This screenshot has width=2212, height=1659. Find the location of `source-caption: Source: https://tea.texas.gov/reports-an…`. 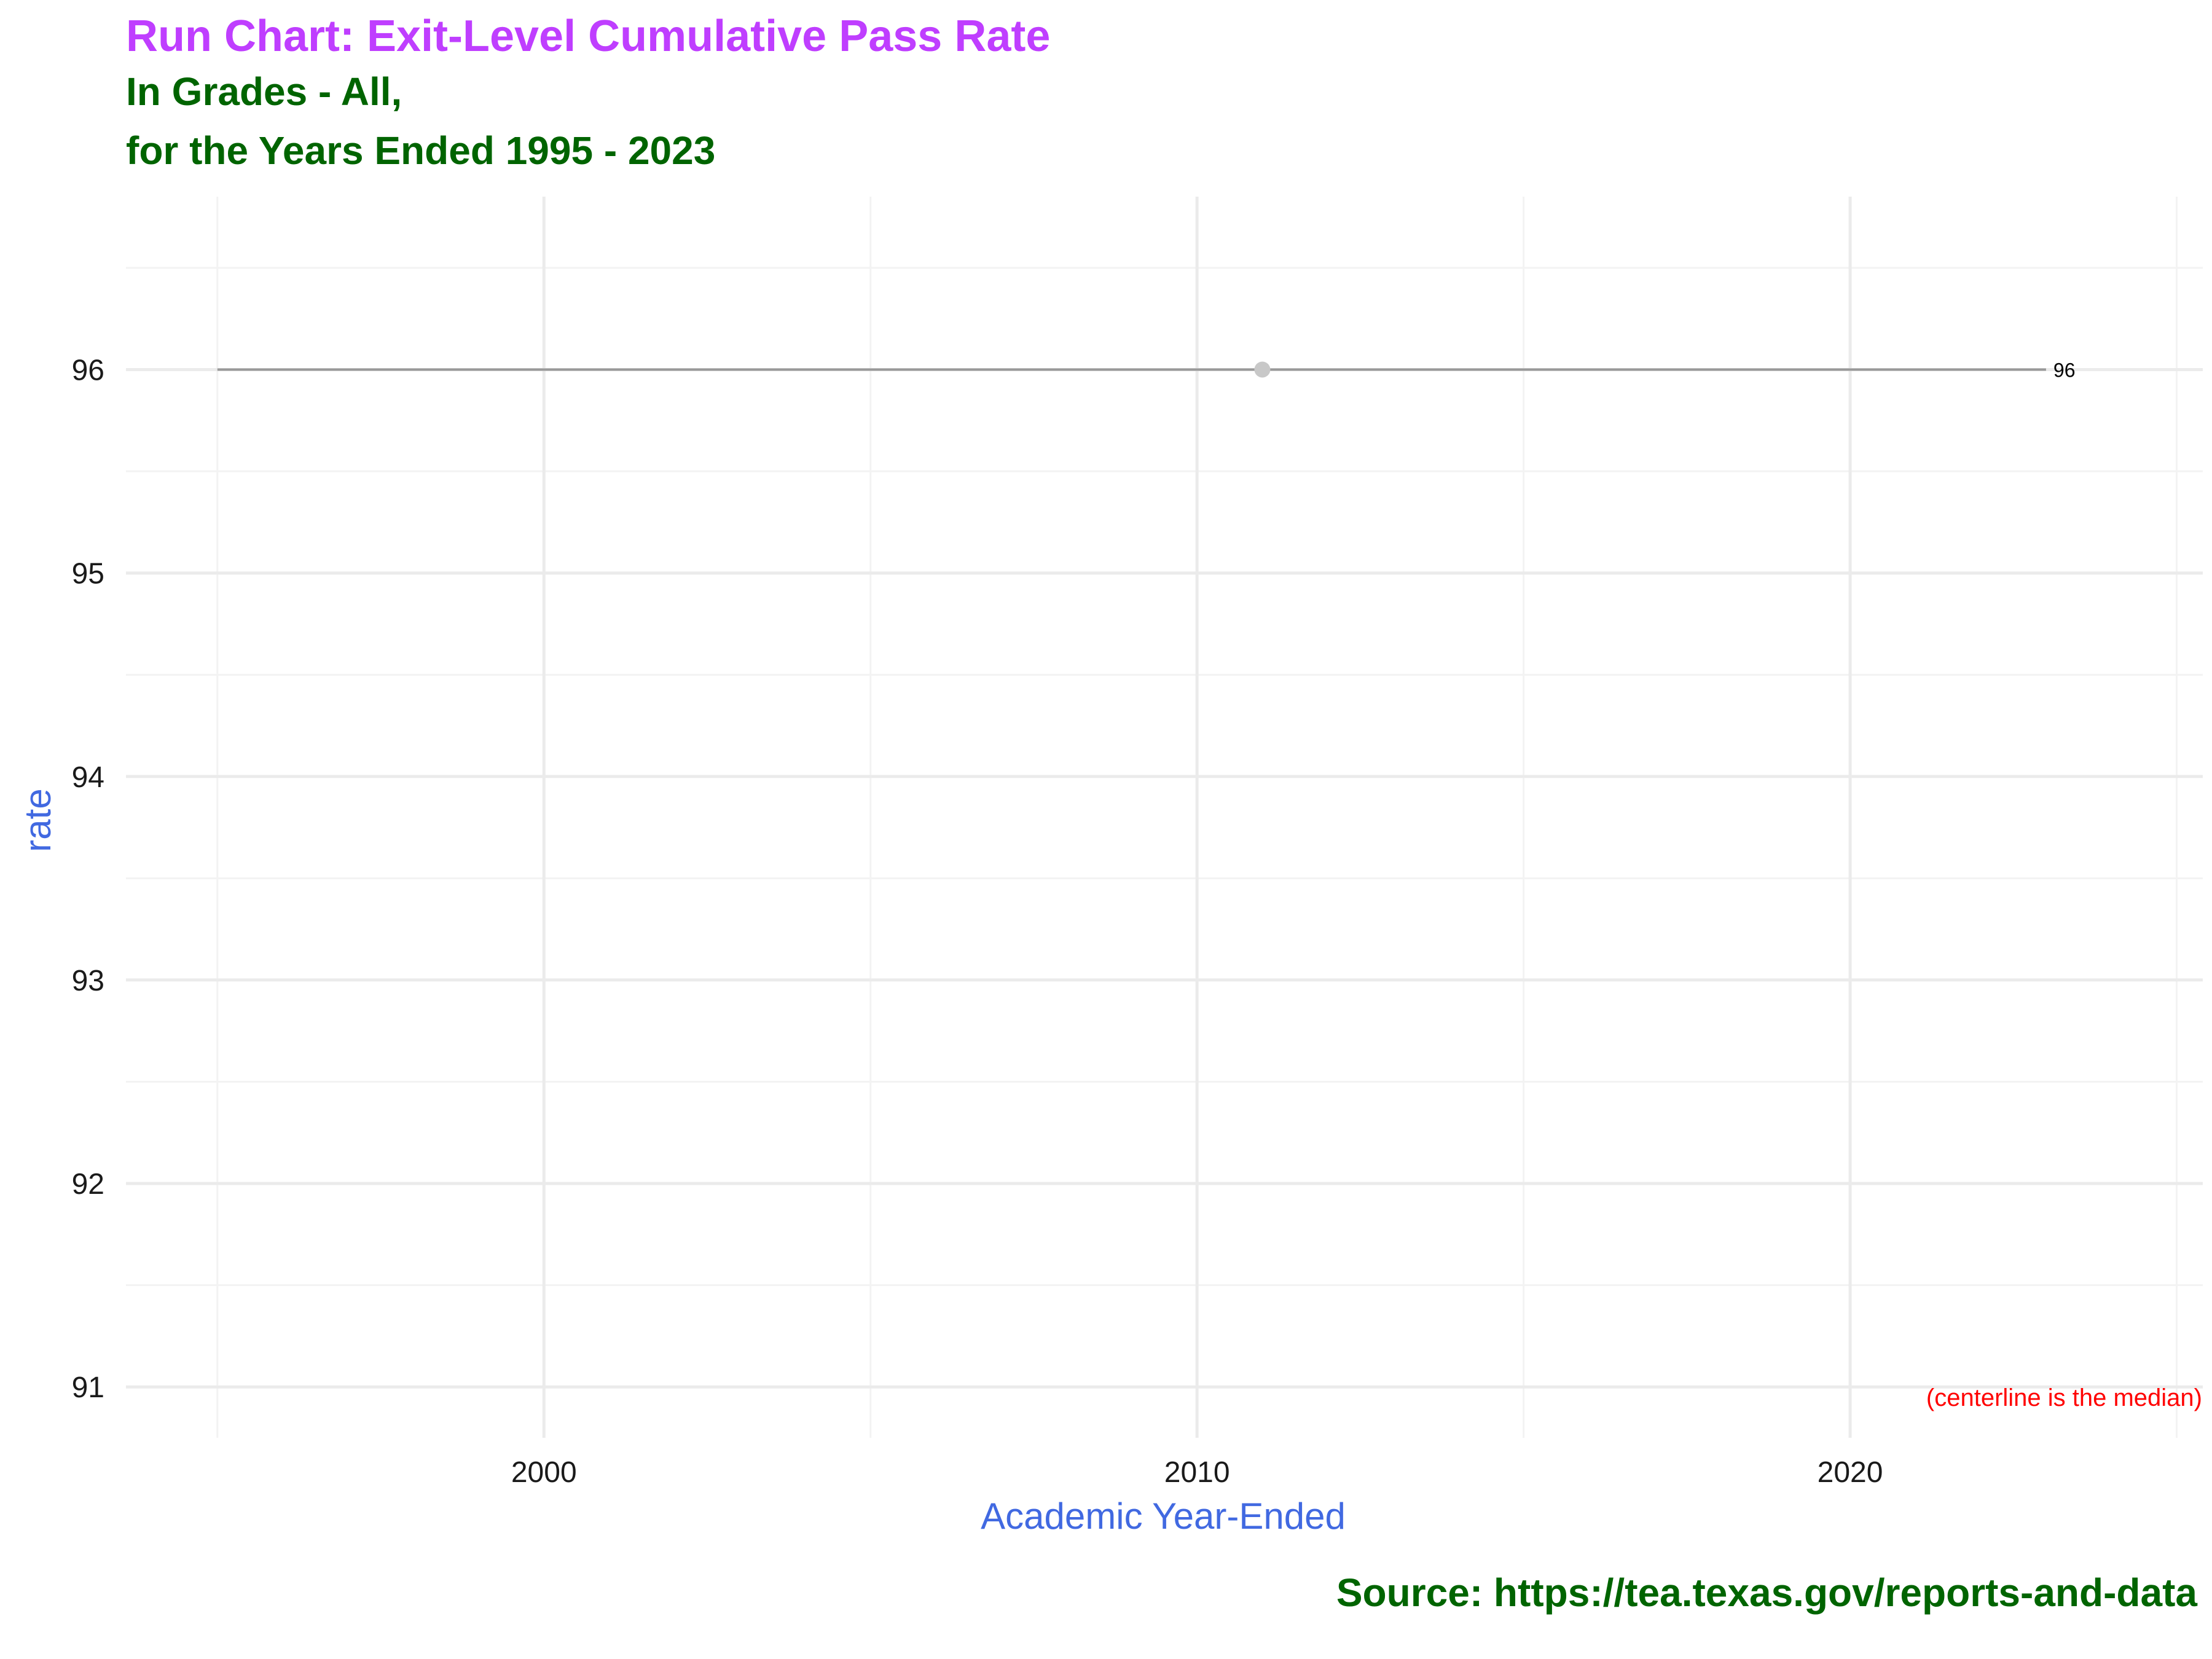

source-caption: Source: https://tea.texas.gov/reports-an… is located at coordinates (1766, 1593).